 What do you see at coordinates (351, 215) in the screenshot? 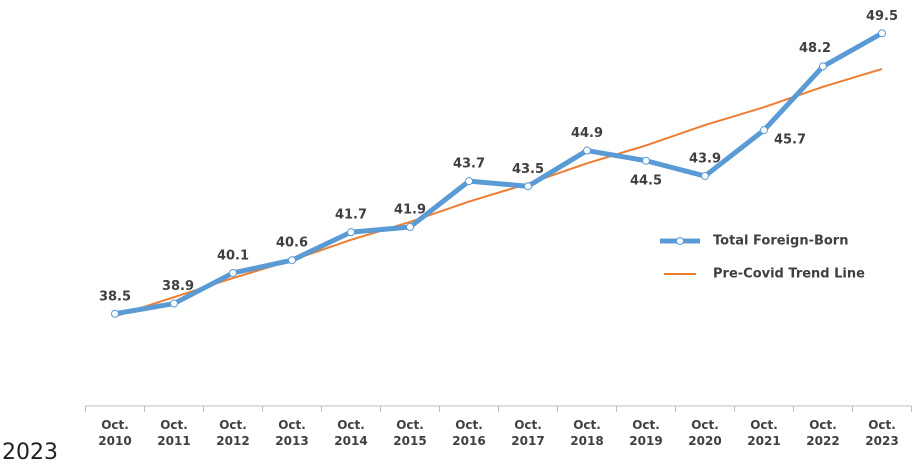
I see `data-label: 41.7` at bounding box center [351, 215].